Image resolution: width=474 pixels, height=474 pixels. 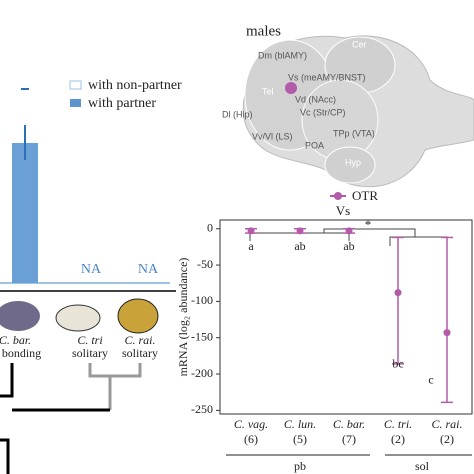 What do you see at coordinates (314, 145) in the screenshot?
I see `region-label: POA` at bounding box center [314, 145].